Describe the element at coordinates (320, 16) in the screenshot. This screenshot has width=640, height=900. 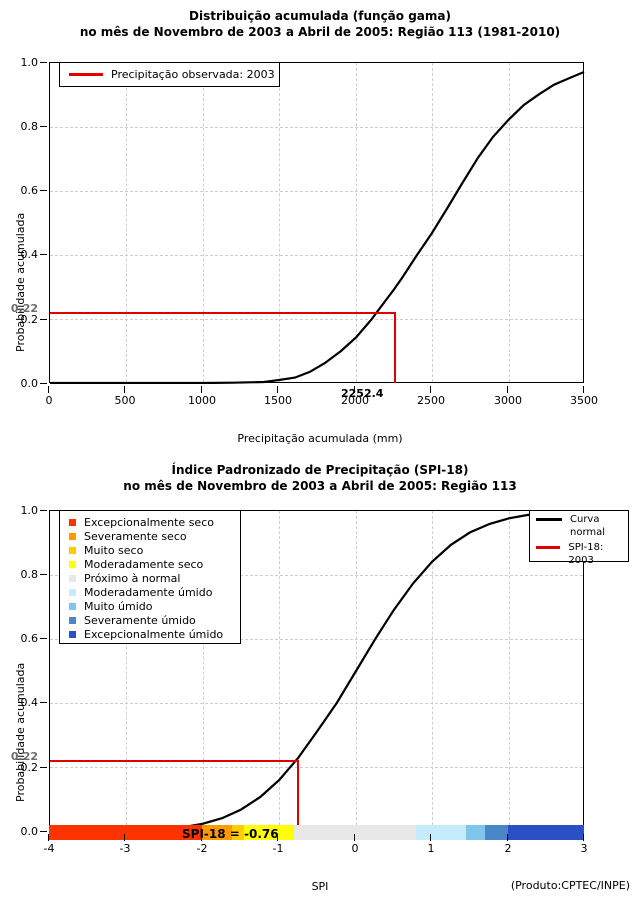
I see `chart1-title-line1: Distribuição acumulada (função gama)` at that location.